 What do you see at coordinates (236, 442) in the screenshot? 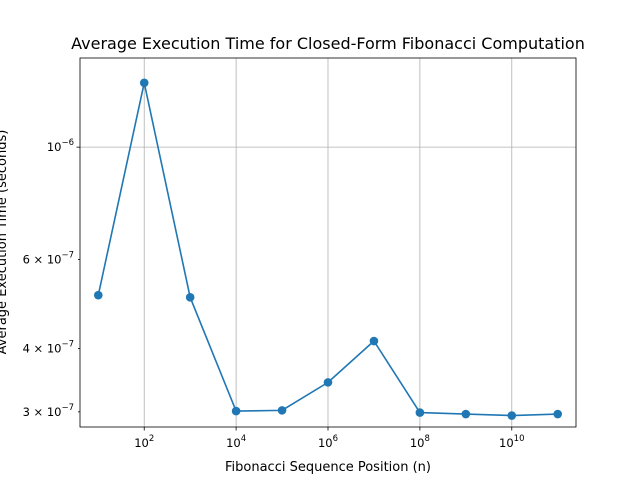
I see `x-tick-label: 10⁴` at bounding box center [236, 442].